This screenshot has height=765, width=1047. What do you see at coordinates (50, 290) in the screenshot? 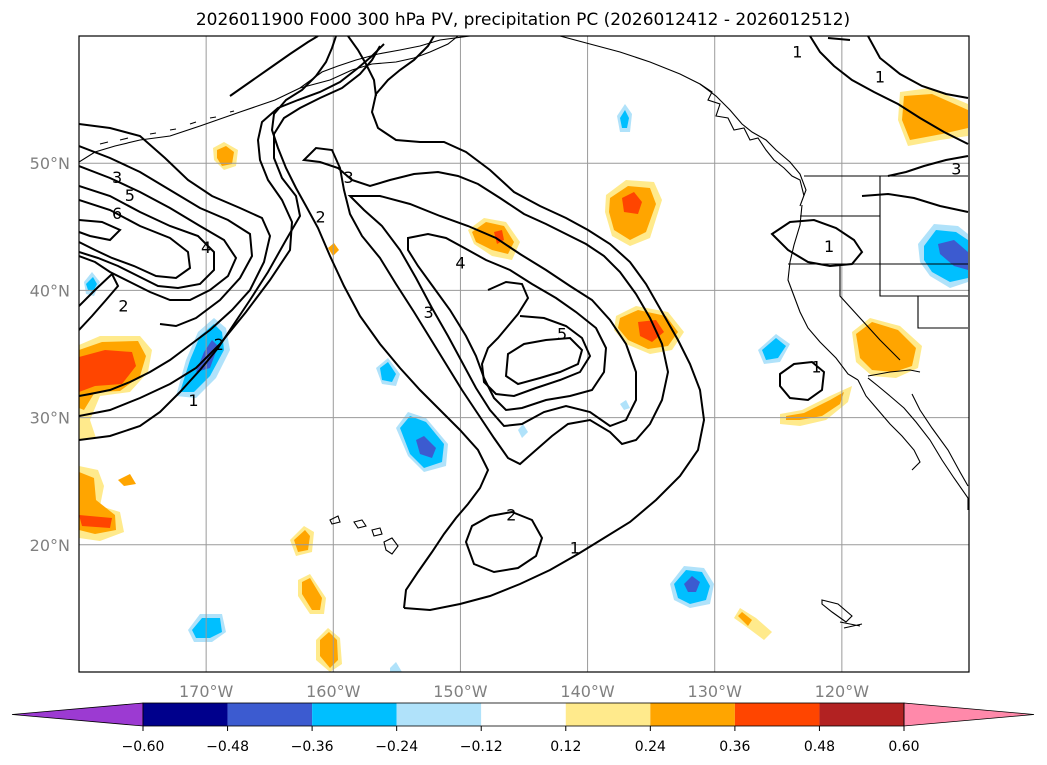
I see `lat-tick-label: 40°N` at bounding box center [50, 290].